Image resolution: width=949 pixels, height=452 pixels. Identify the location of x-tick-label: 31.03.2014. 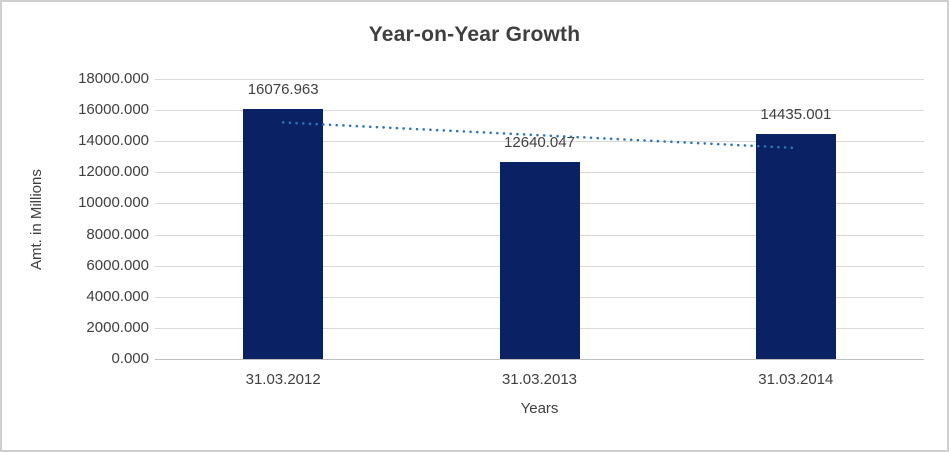
(796, 379).